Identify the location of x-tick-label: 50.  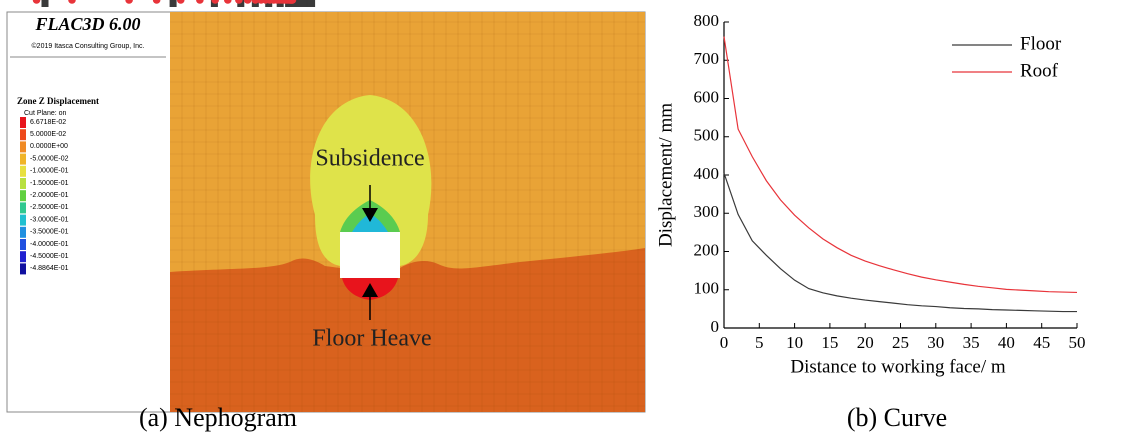
(1077, 342).